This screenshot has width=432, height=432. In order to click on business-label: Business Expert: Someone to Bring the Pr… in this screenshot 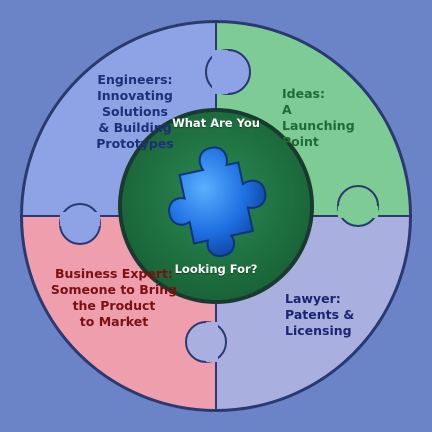, I will do `click(114, 298)`.